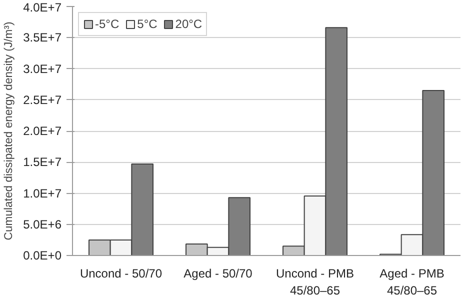  What do you see at coordinates (42, 131) in the screenshot?
I see `y-tick-label: 2.0E+7` at bounding box center [42, 131].